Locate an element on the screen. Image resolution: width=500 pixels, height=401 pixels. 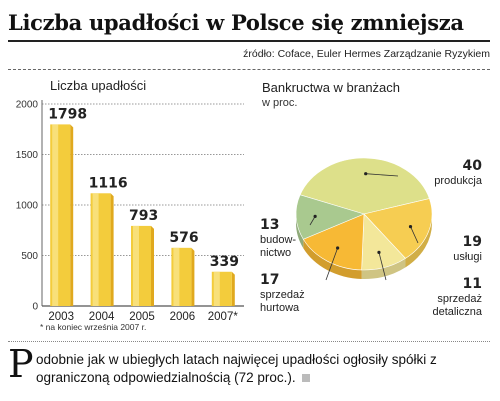
bar-value-label: 793 is located at coordinates (143, 216).